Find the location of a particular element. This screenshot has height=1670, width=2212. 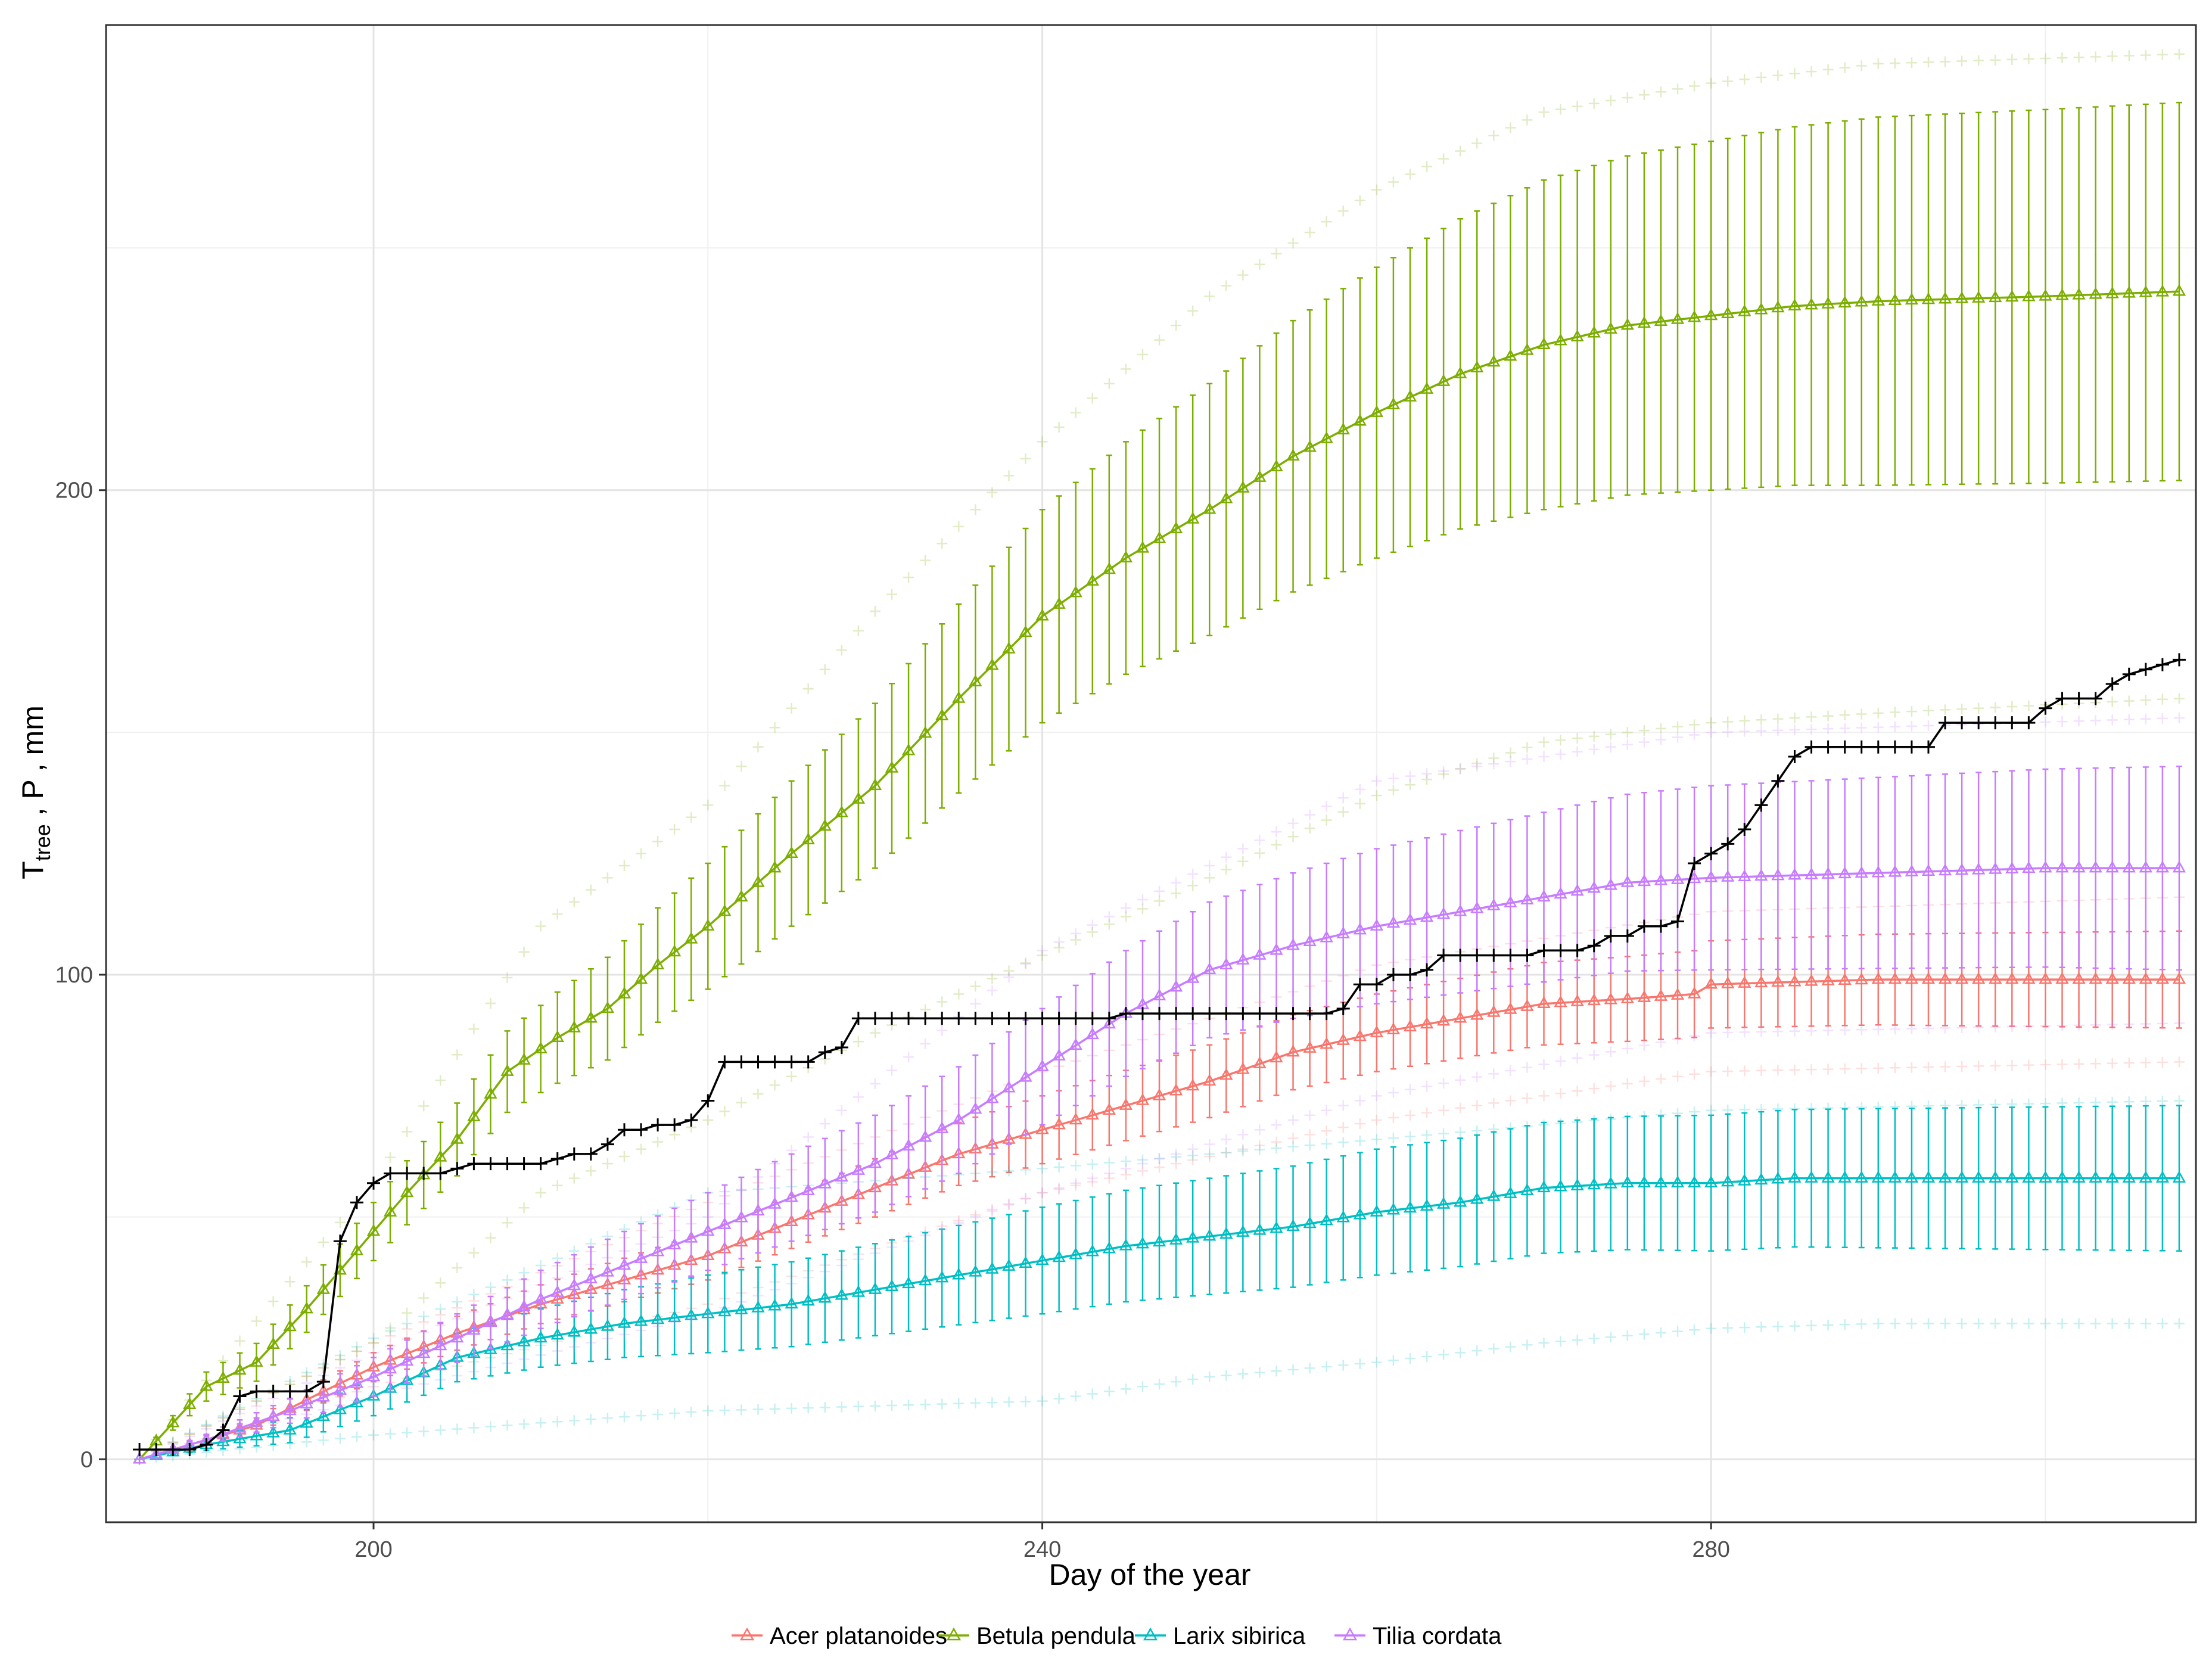

legend-label: Larix sibirica is located at coordinates (1239, 1636).